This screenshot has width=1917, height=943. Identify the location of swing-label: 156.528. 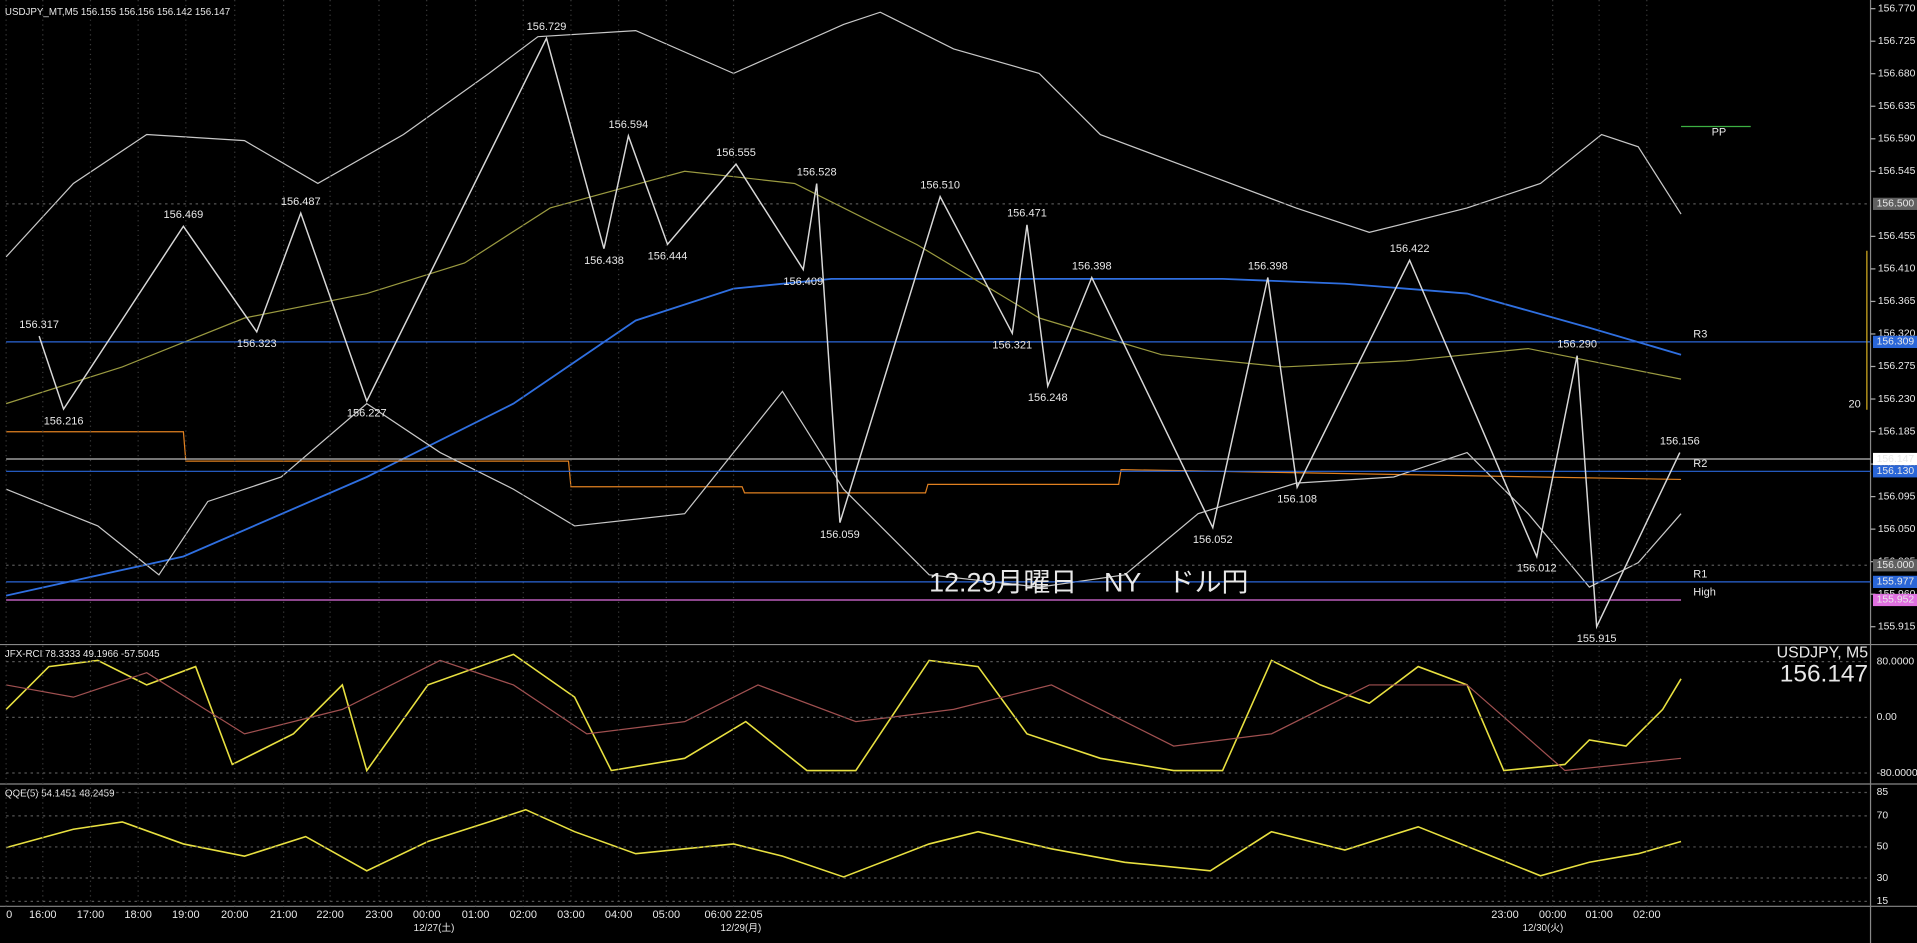
(817, 173).